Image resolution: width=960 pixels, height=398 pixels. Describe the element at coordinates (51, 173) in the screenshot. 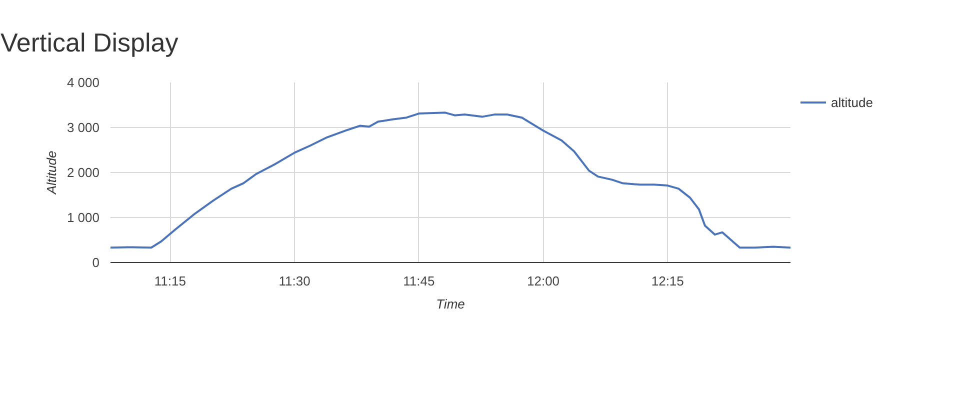

I see `y-axis-title: Altitude` at that location.